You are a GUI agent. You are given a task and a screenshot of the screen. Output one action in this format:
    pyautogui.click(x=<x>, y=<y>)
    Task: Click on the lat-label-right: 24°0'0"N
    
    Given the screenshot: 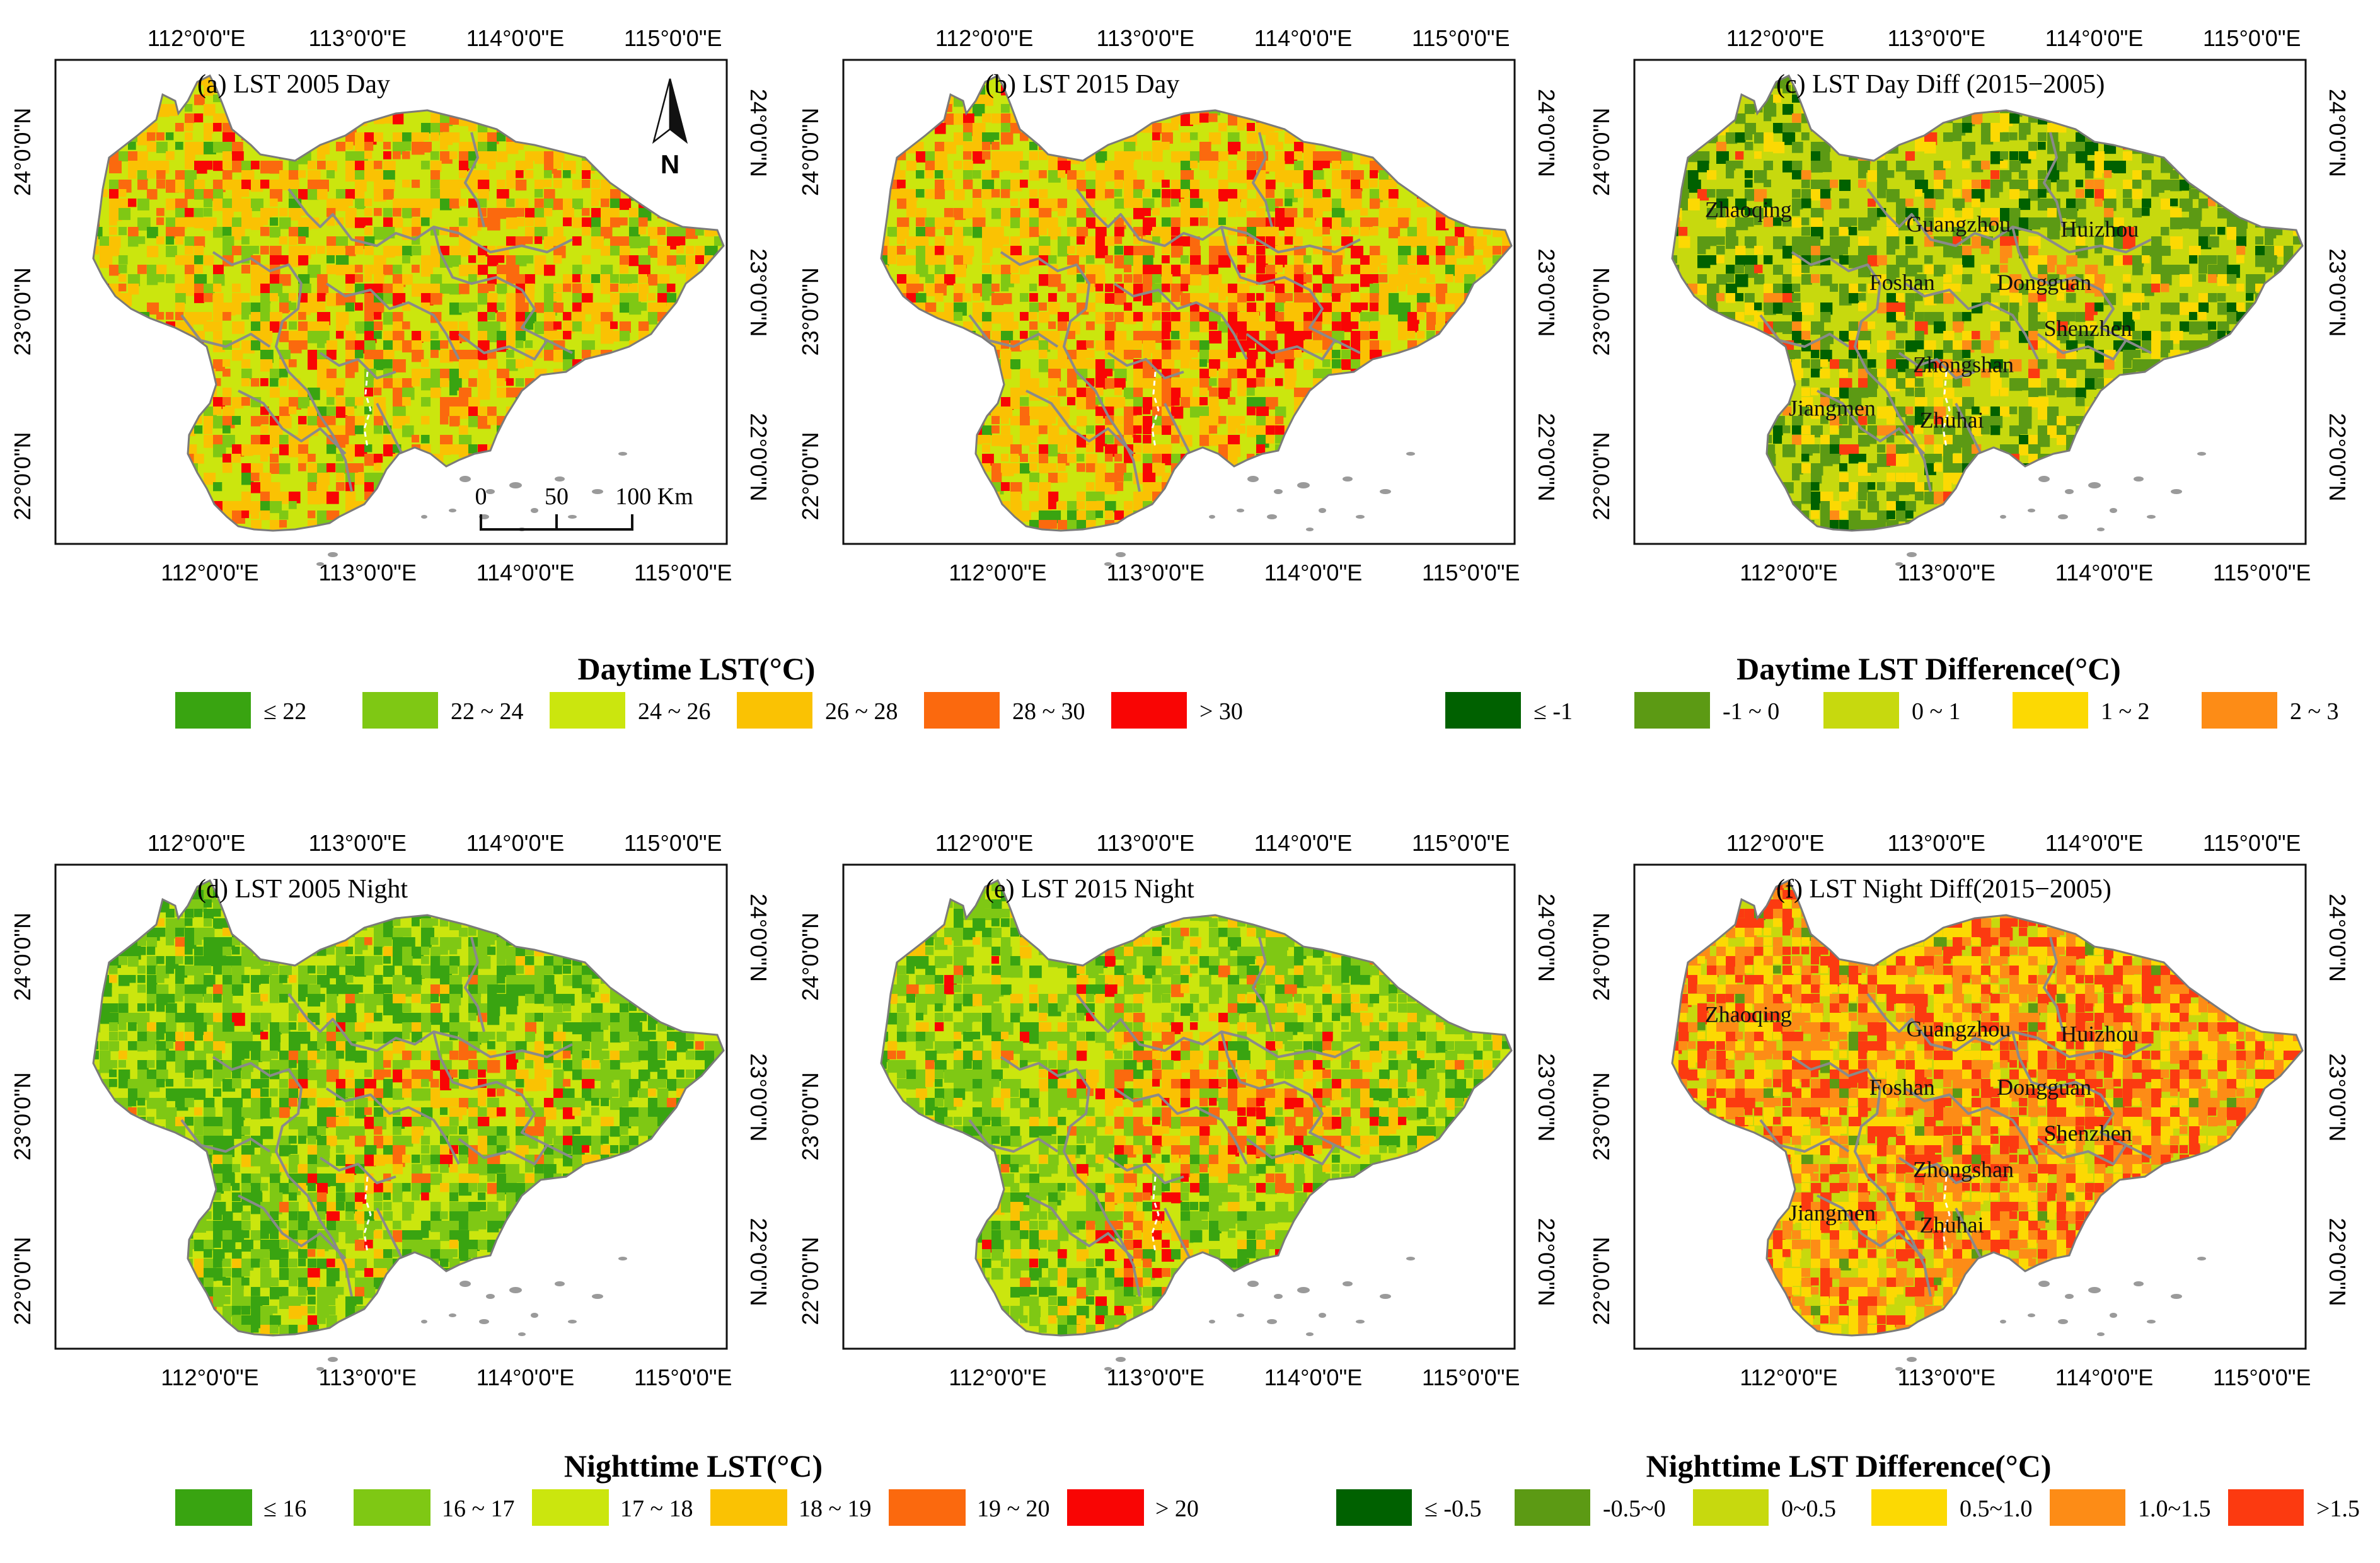 What is the action you would take?
    pyautogui.click(x=758, y=133)
    